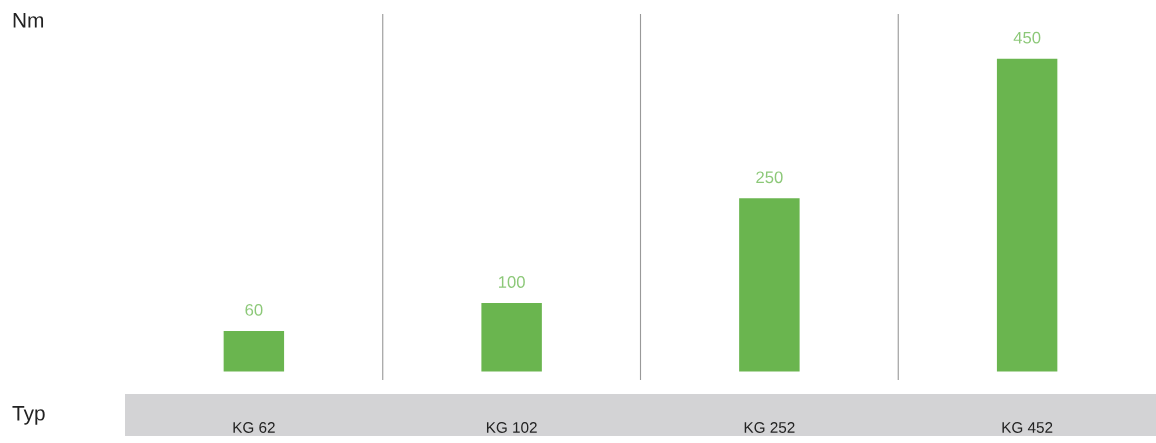 This screenshot has height=443, width=1156. What do you see at coordinates (28, 20) in the screenshot?
I see `y-axis-title: Nm` at bounding box center [28, 20].